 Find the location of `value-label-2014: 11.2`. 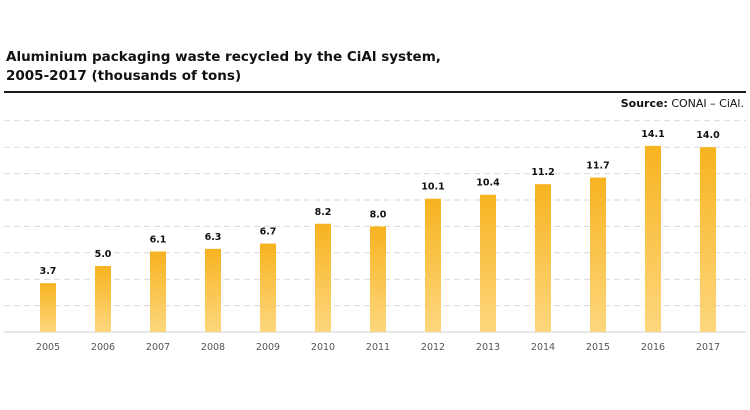

value-label-2014: 11.2 is located at coordinates (542, 172).